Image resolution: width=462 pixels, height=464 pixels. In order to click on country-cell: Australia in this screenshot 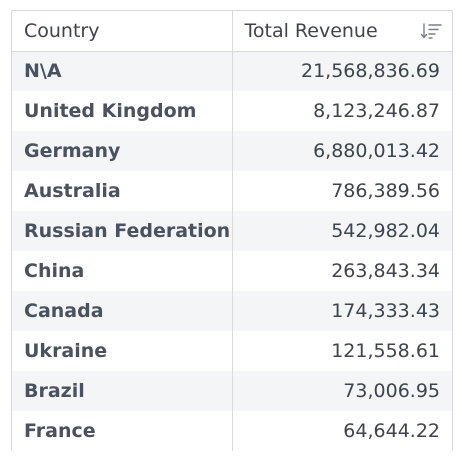, I will do `click(122, 191)`.